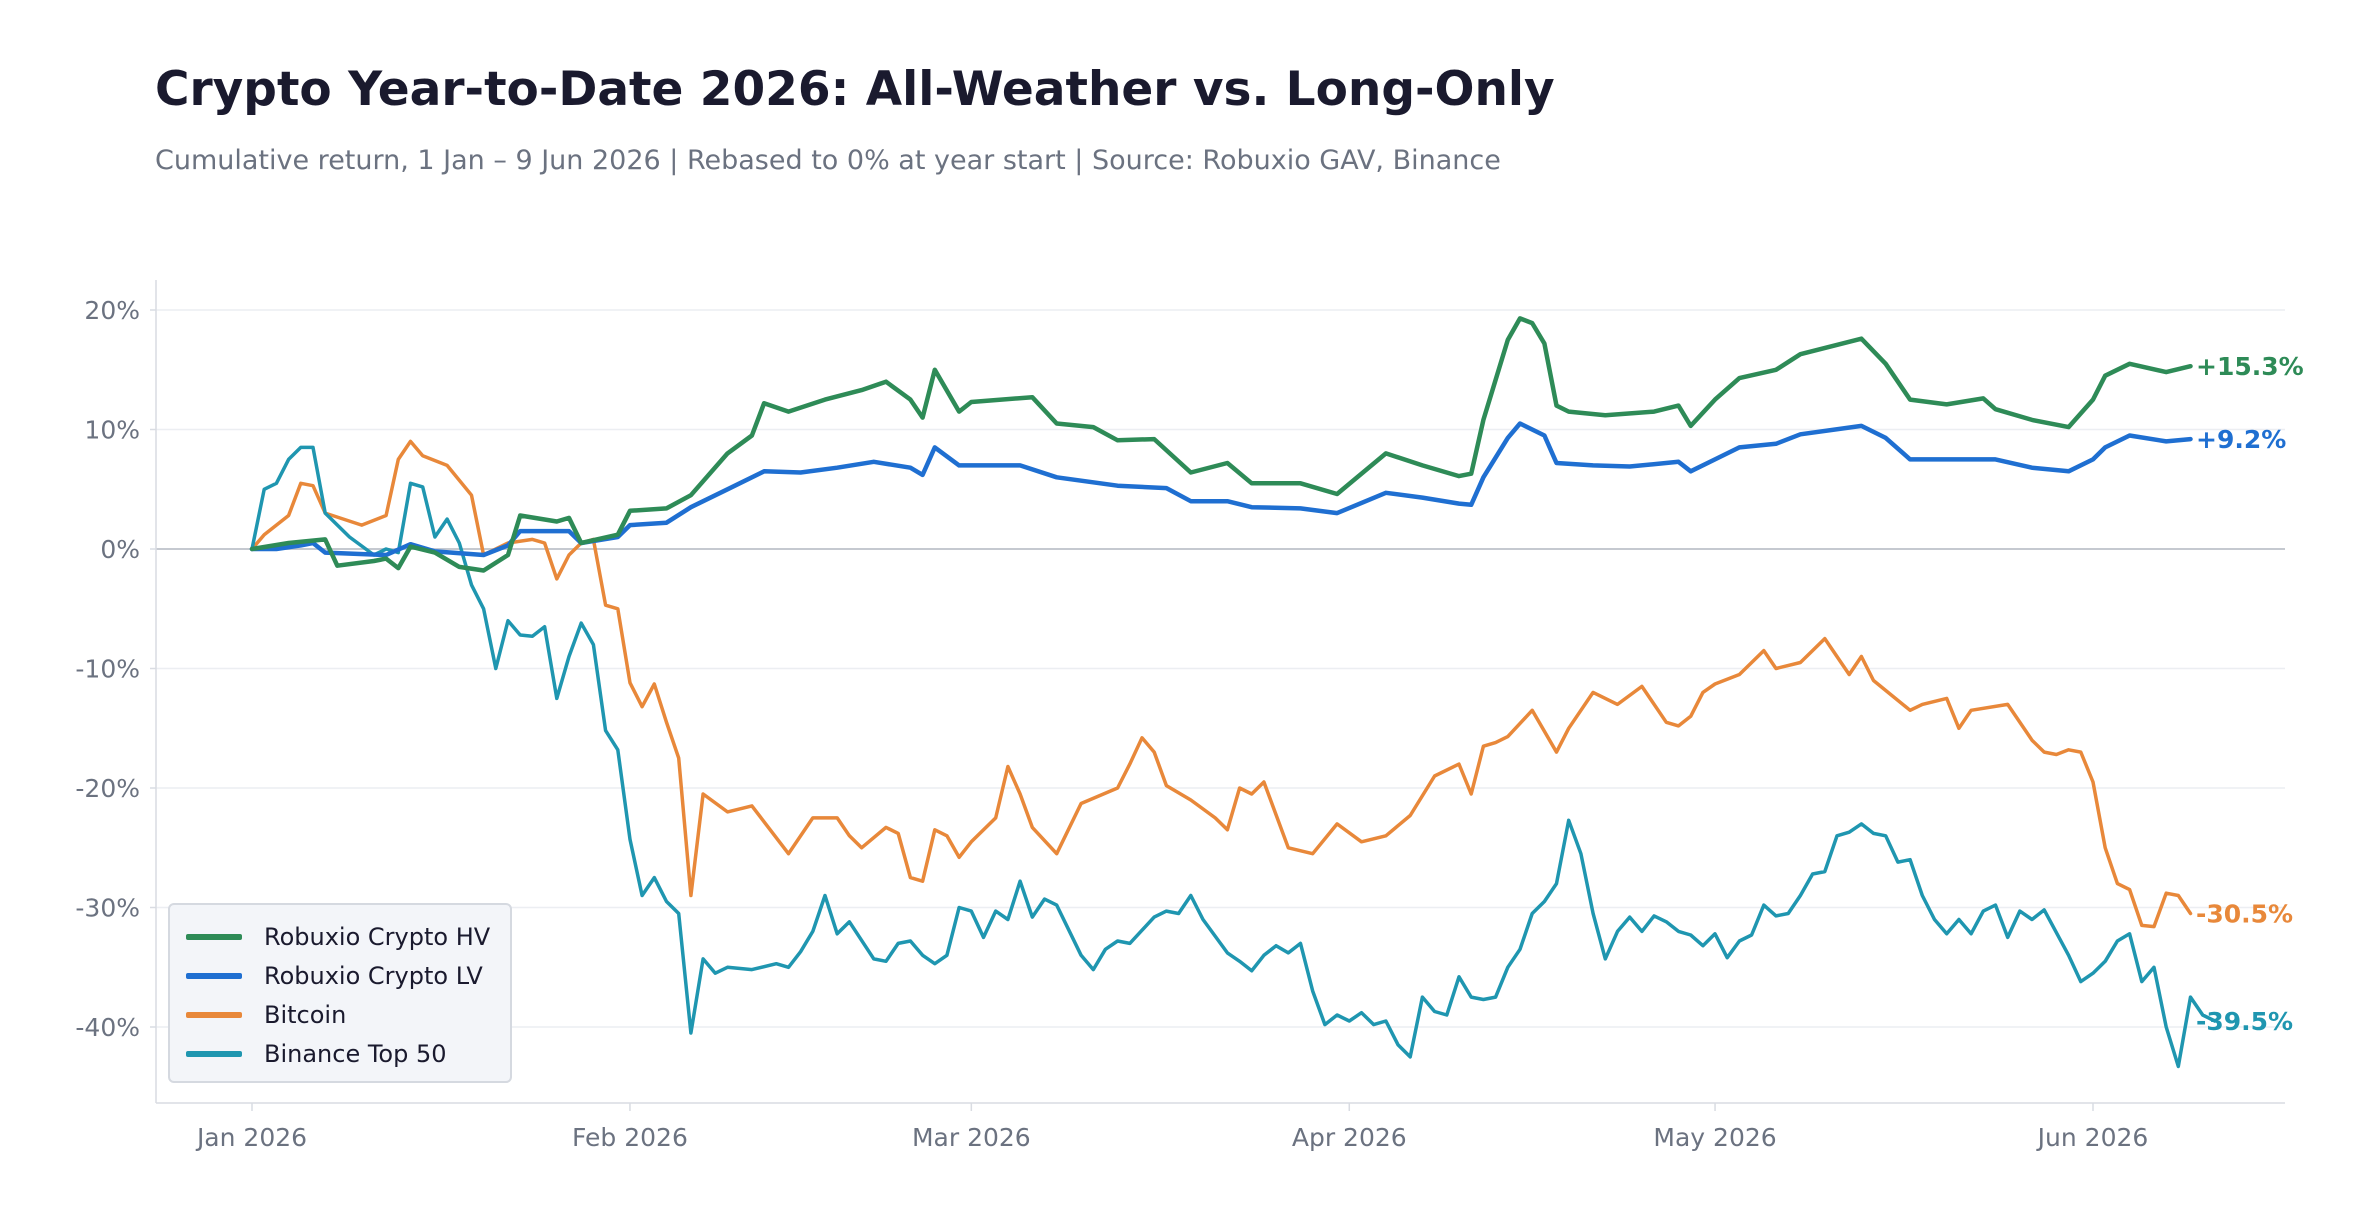  I want to click on y-tick-label: -20%, so click(107, 788).